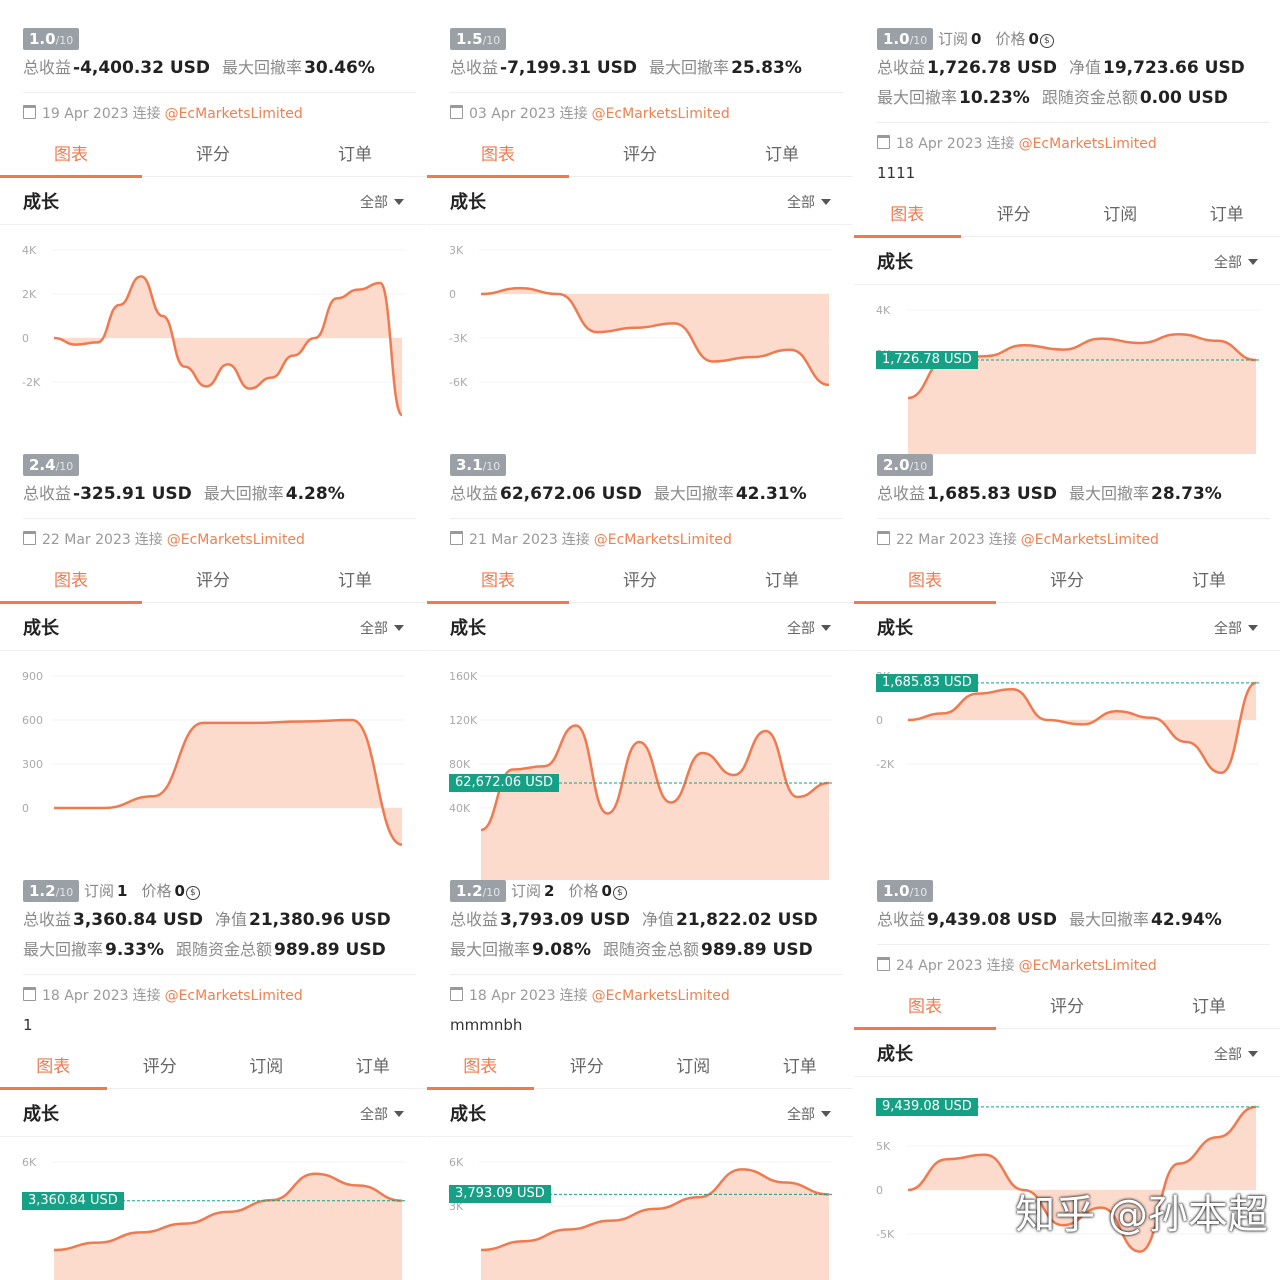  I want to click on connection-meta: 18 Apr 2023 连接 @EcMarketsLimited, so click(1017, 144).